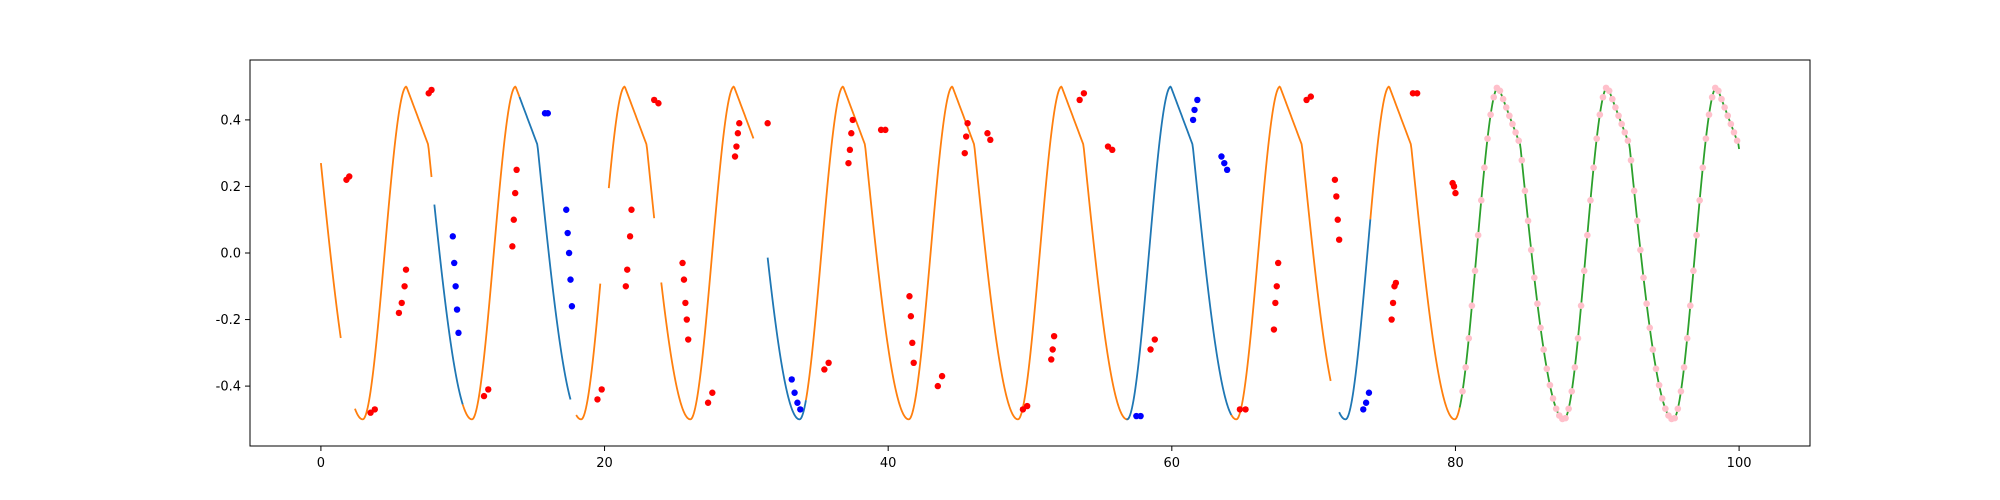 This screenshot has height=500, width=2000. I want to click on x-tick-label: 40, so click(888, 463).